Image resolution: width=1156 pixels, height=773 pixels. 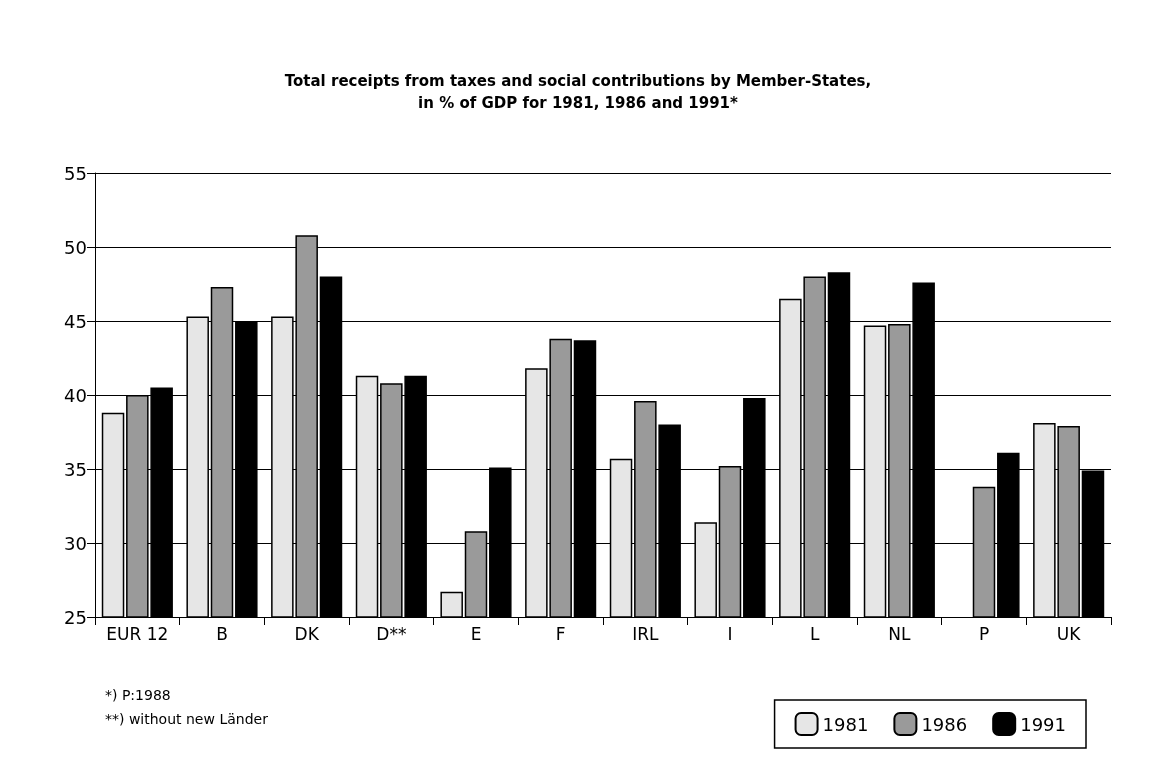 What do you see at coordinates (391, 633) in the screenshot?
I see `x-tick-label: D**` at bounding box center [391, 633].